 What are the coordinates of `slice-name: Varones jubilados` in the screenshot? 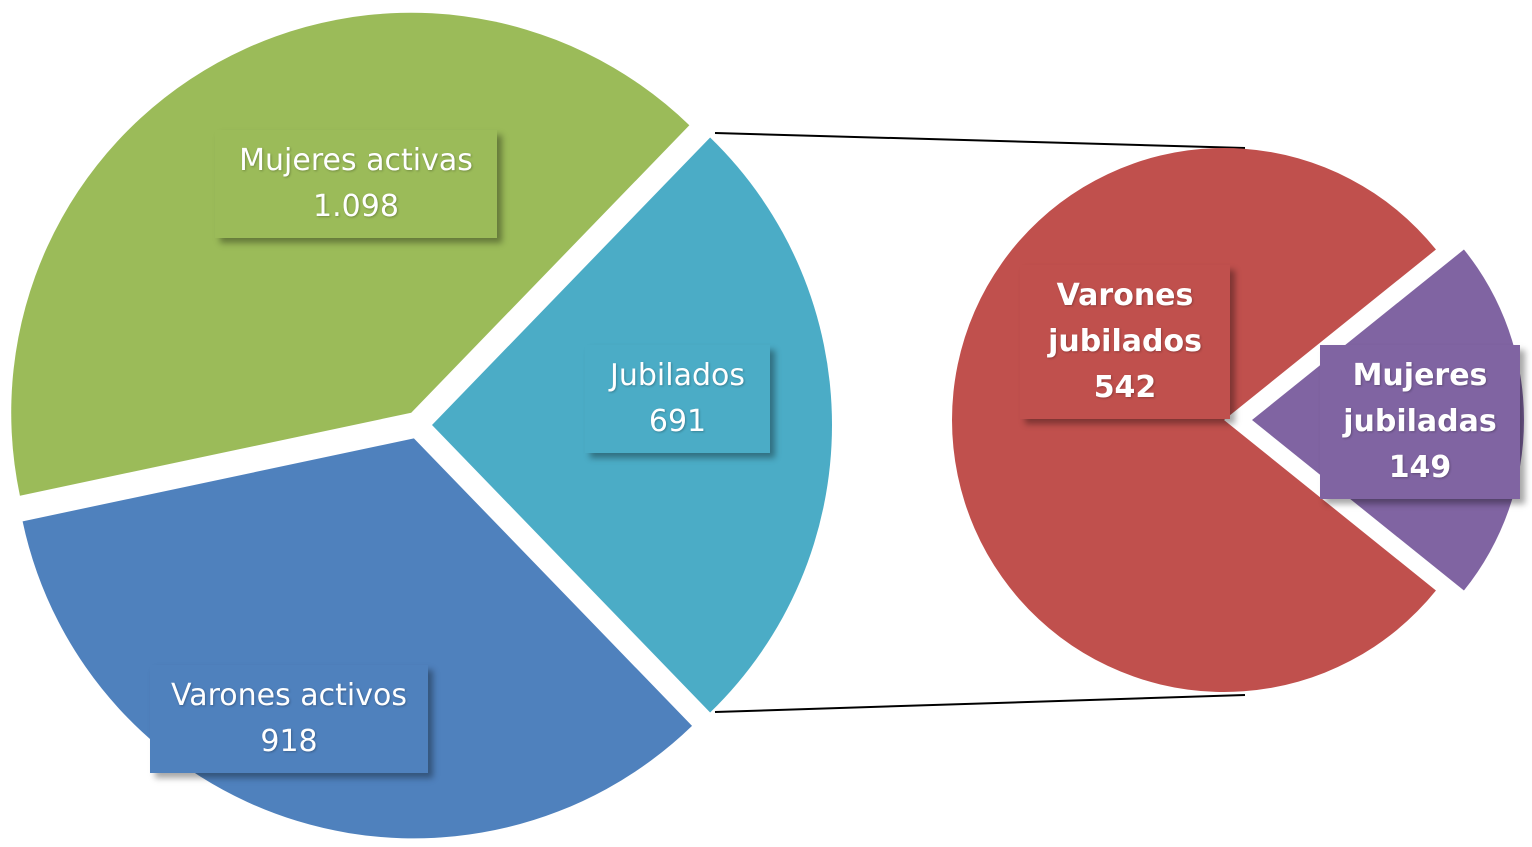 It's located at (1125, 318).